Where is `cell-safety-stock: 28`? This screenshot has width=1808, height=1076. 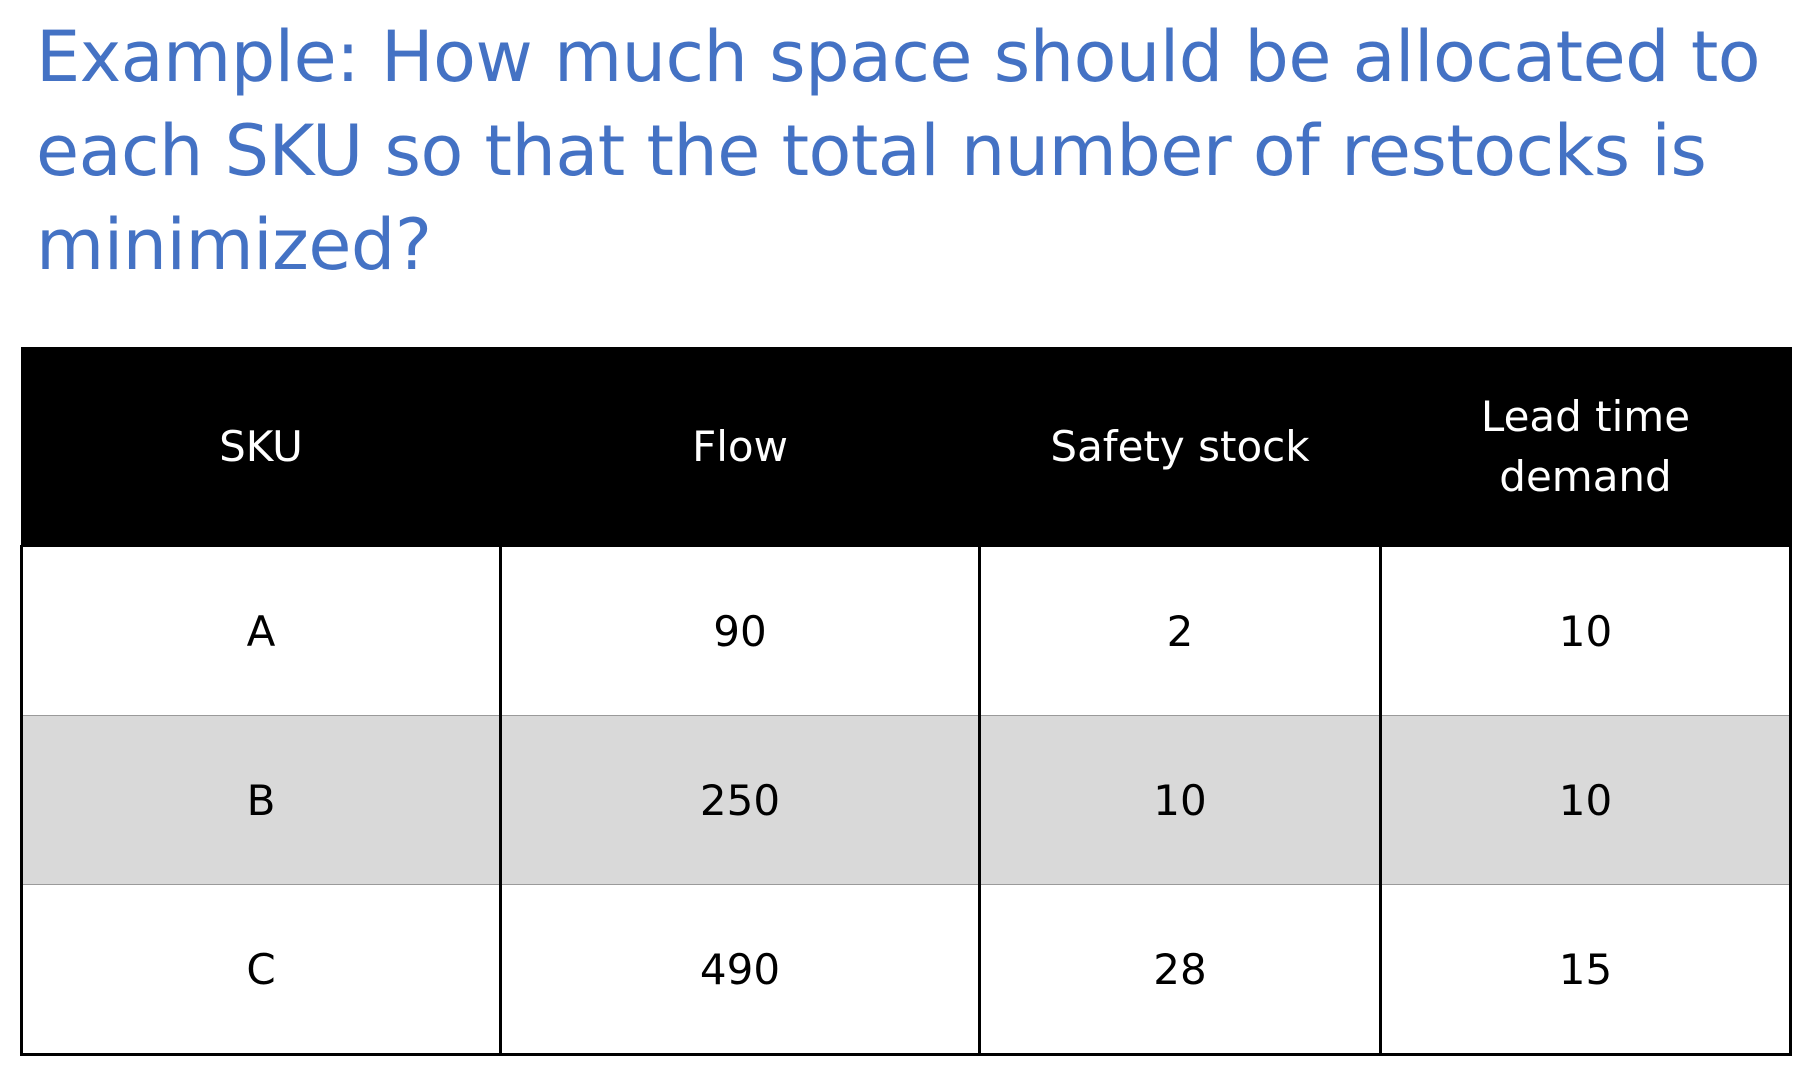
cell-safety-stock: 28 is located at coordinates (1180, 970).